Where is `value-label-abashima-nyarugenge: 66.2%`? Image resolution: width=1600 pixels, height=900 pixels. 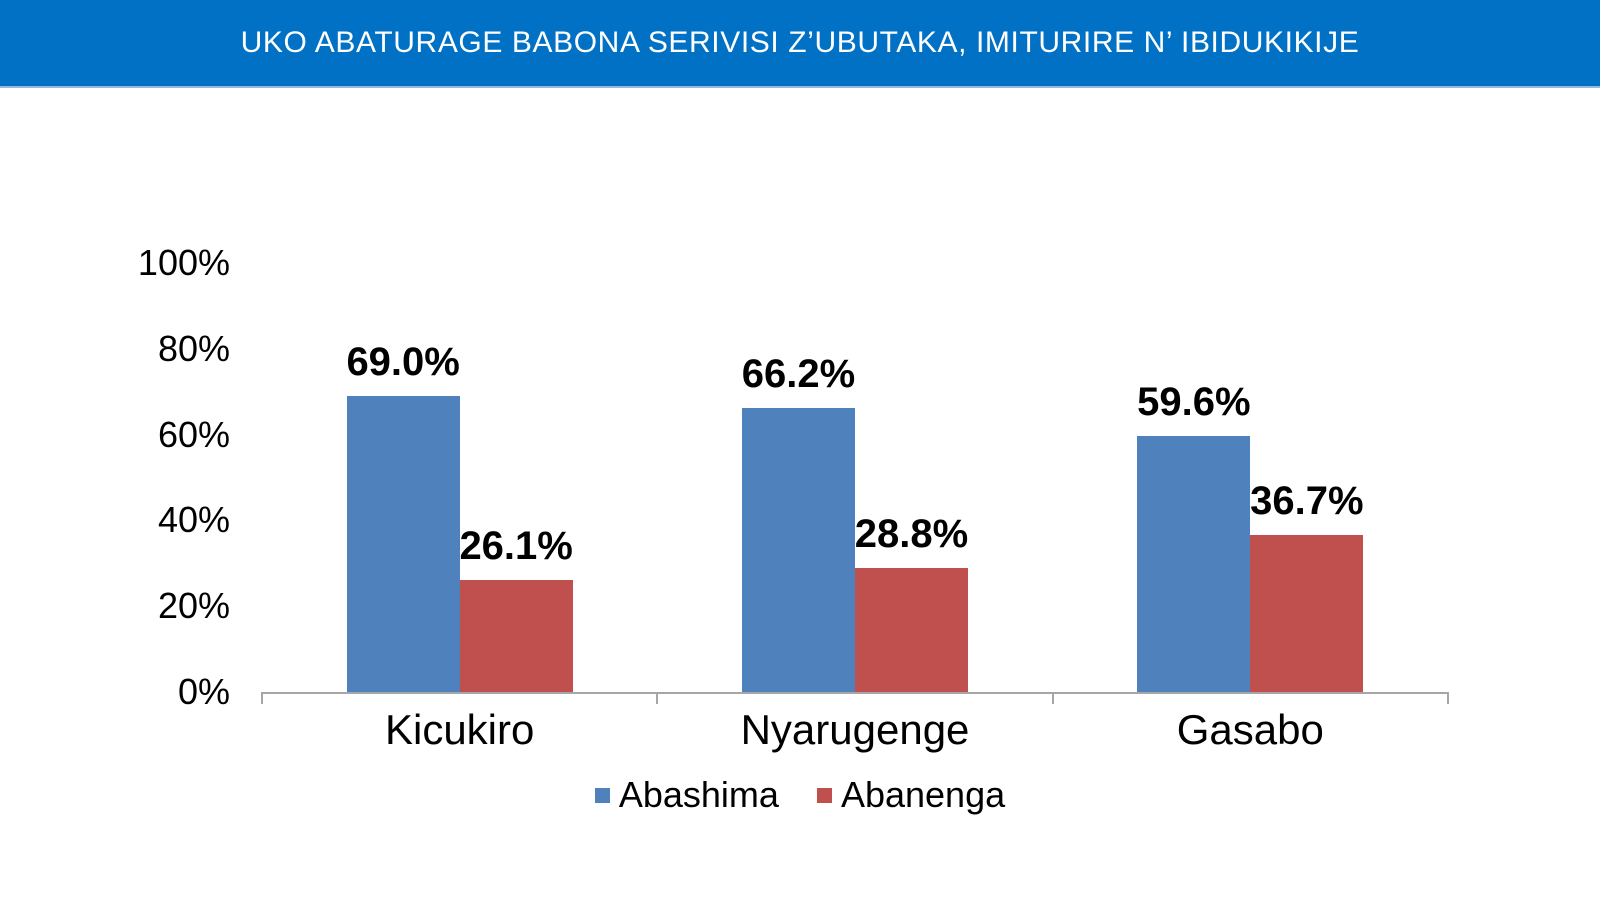 value-label-abashima-nyarugenge: 66.2% is located at coordinates (798, 374).